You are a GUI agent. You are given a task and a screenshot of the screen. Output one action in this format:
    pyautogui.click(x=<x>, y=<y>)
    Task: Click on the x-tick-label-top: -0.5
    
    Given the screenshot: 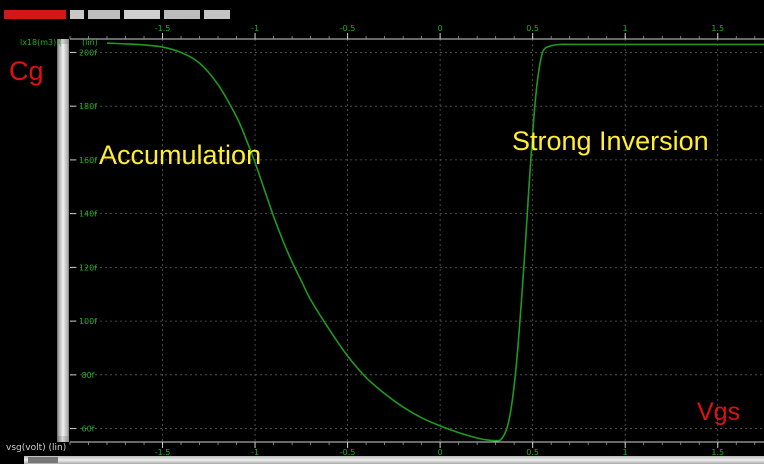 What is the action you would take?
    pyautogui.click(x=348, y=28)
    